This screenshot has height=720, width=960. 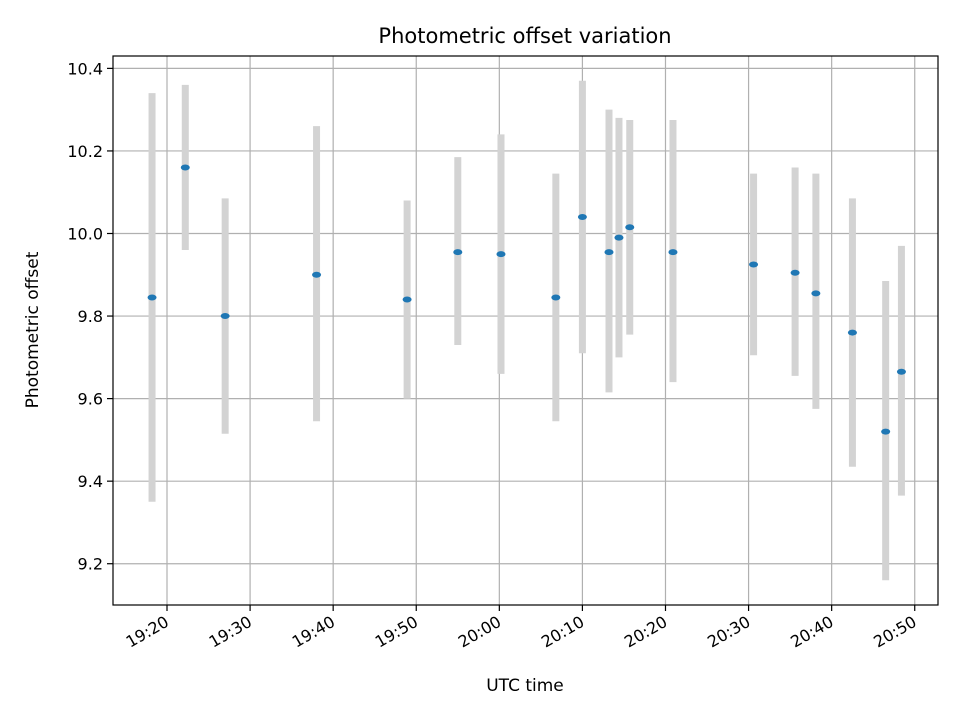 What do you see at coordinates (85, 68) in the screenshot?
I see `y-tick-label: 10.4` at bounding box center [85, 68].